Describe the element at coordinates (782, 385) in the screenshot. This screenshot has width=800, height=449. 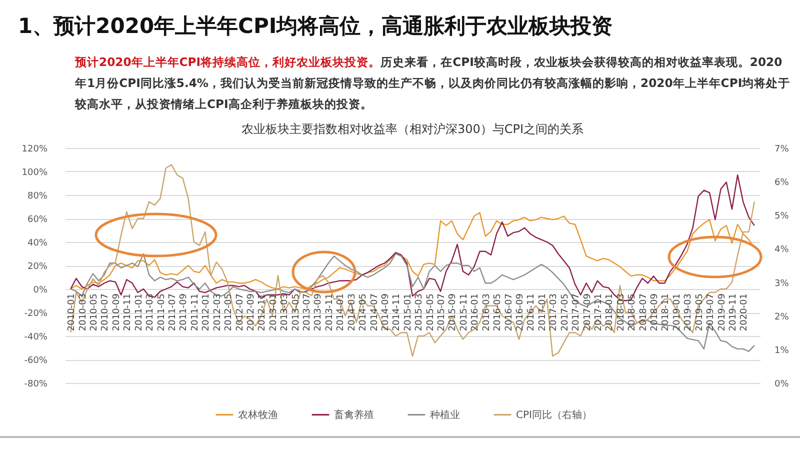
I see `y2-tick-label: 0%` at that location.